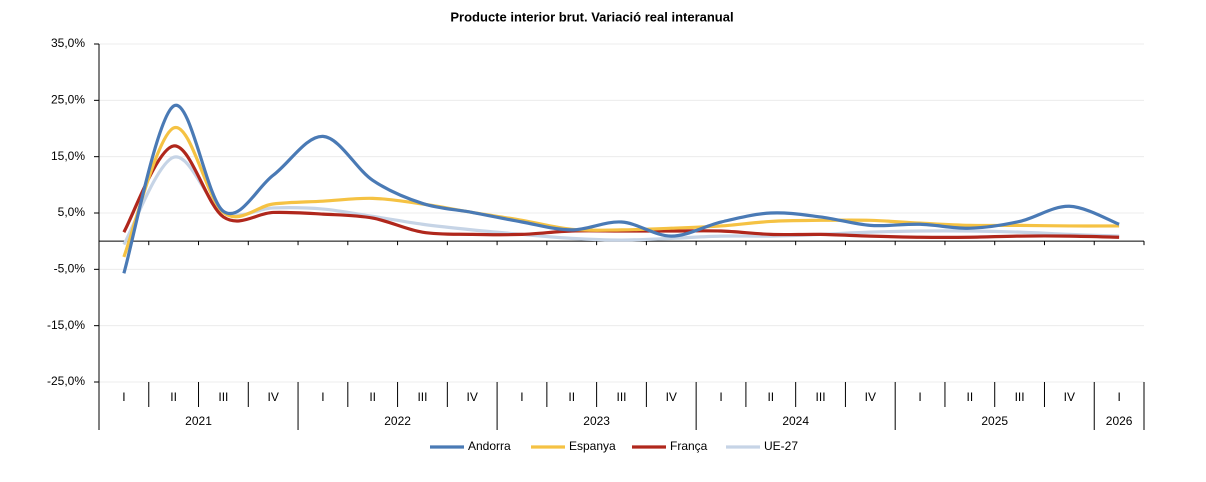  Describe the element at coordinates (66, 325) in the screenshot. I see `y-tick-label: -15,0%` at that location.